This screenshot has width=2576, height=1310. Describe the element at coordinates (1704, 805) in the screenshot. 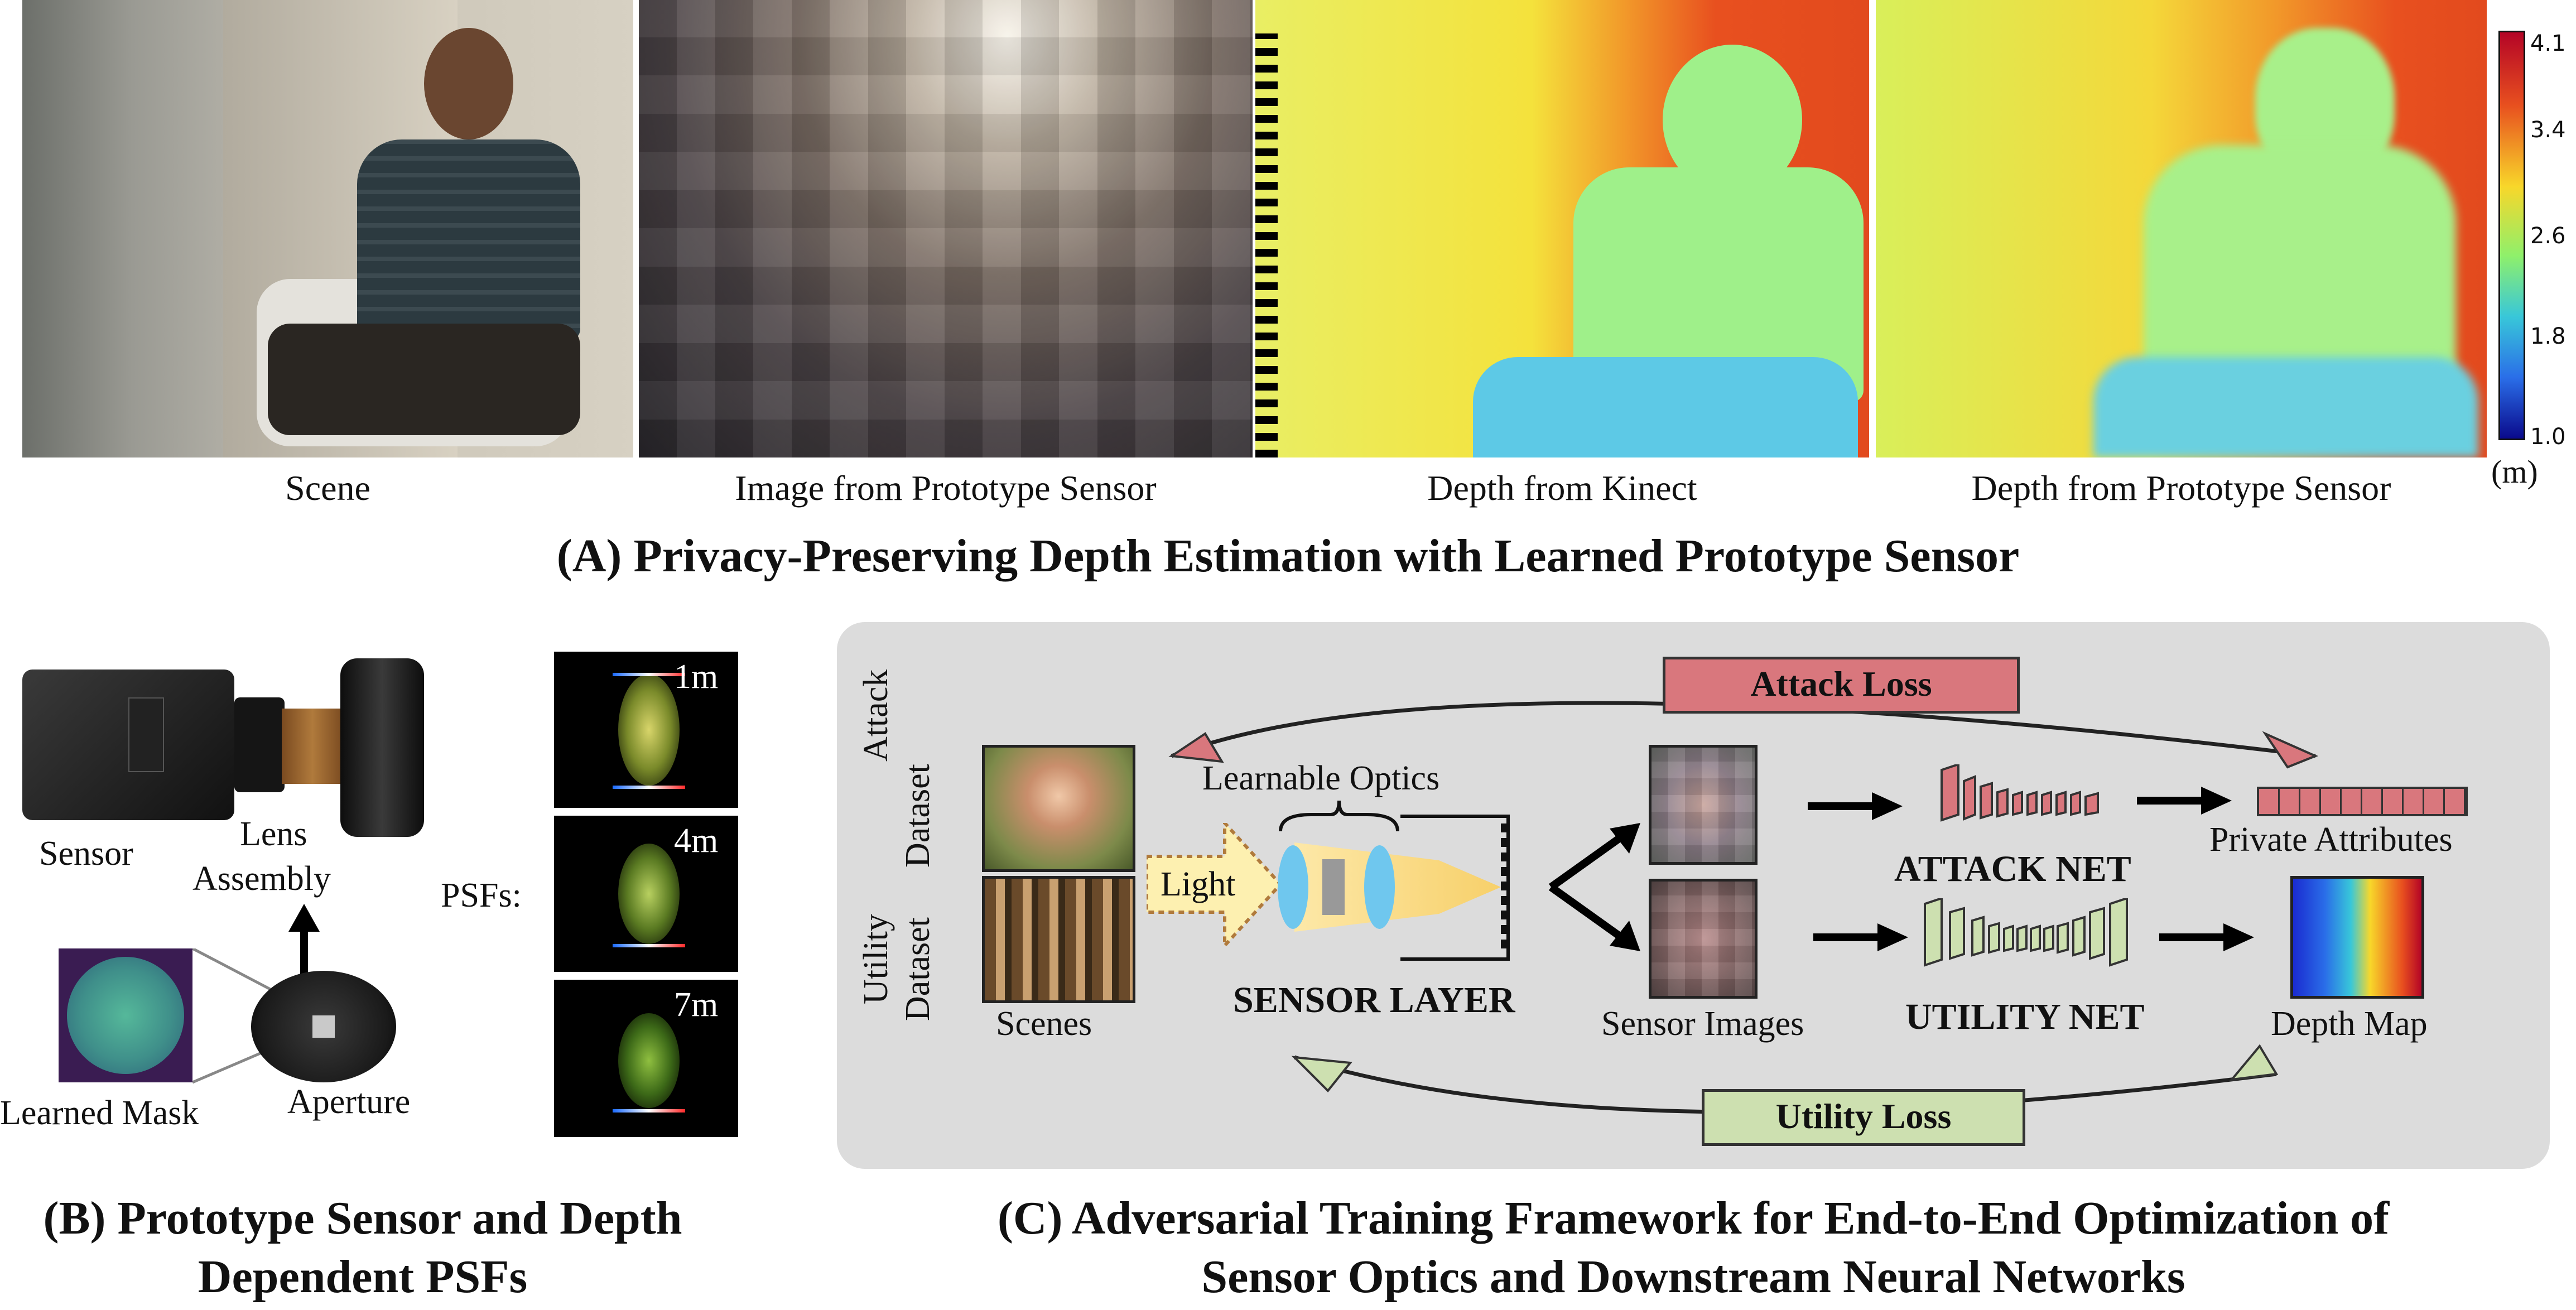

I see `sensor-image-attack` at that location.